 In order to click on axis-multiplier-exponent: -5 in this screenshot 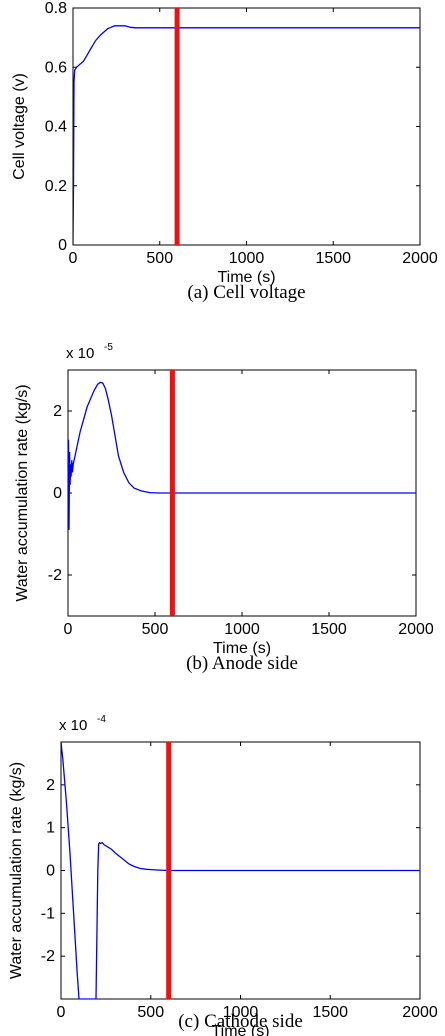, I will do `click(108, 347)`.